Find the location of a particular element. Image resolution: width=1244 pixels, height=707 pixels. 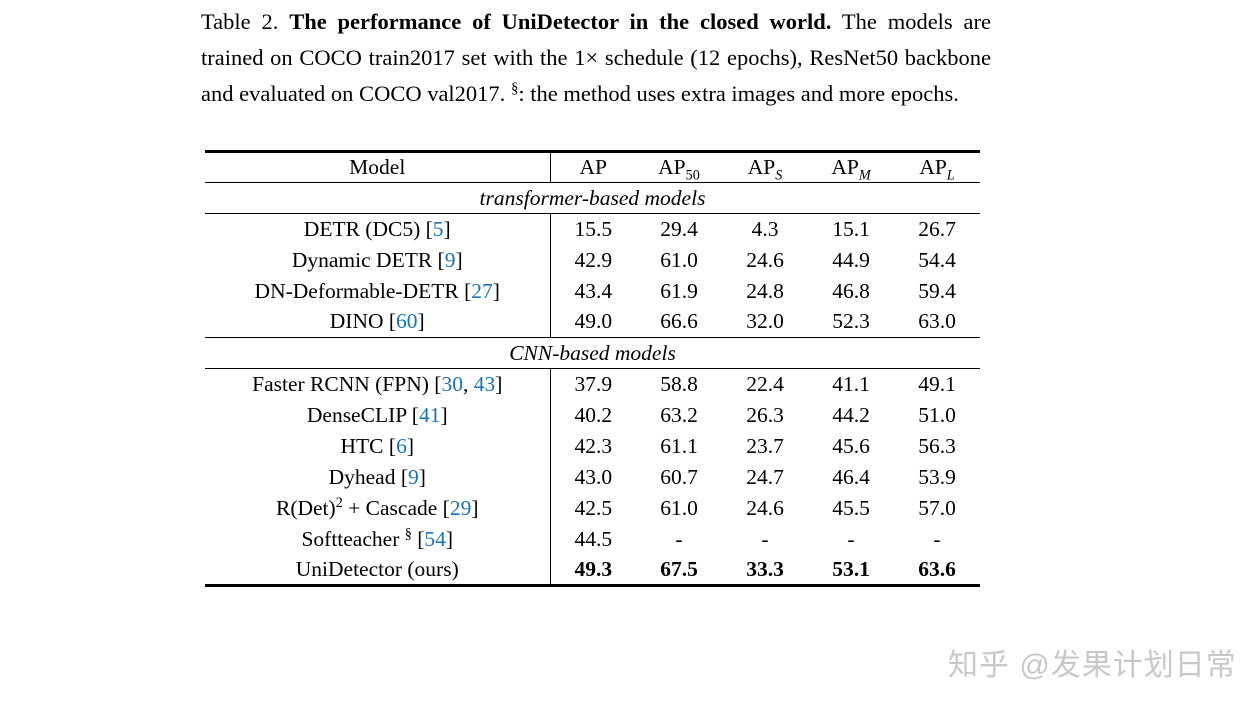

citation-link: 43 is located at coordinates (484, 383).